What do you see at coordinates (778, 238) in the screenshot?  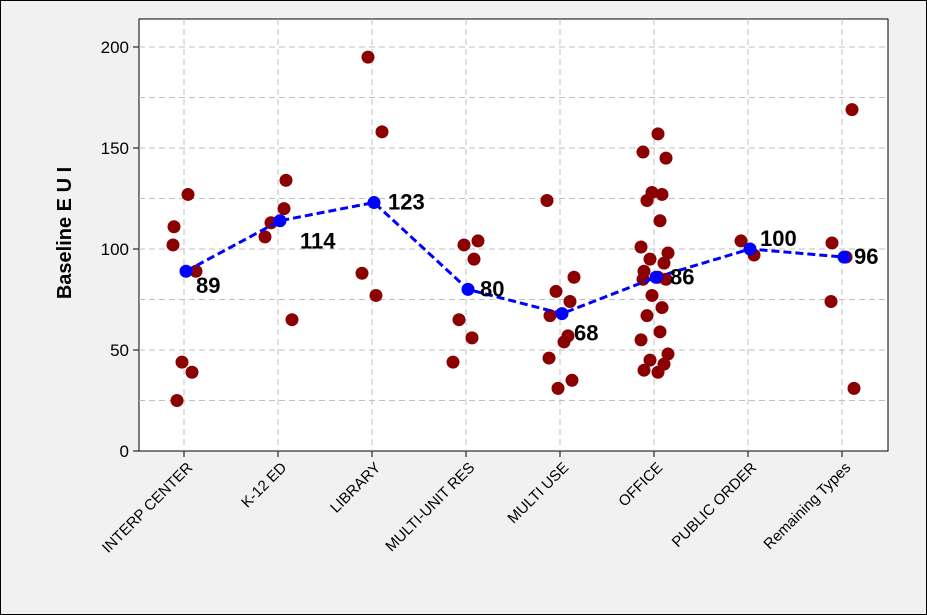 I see `mean-value-label: 100` at bounding box center [778, 238].